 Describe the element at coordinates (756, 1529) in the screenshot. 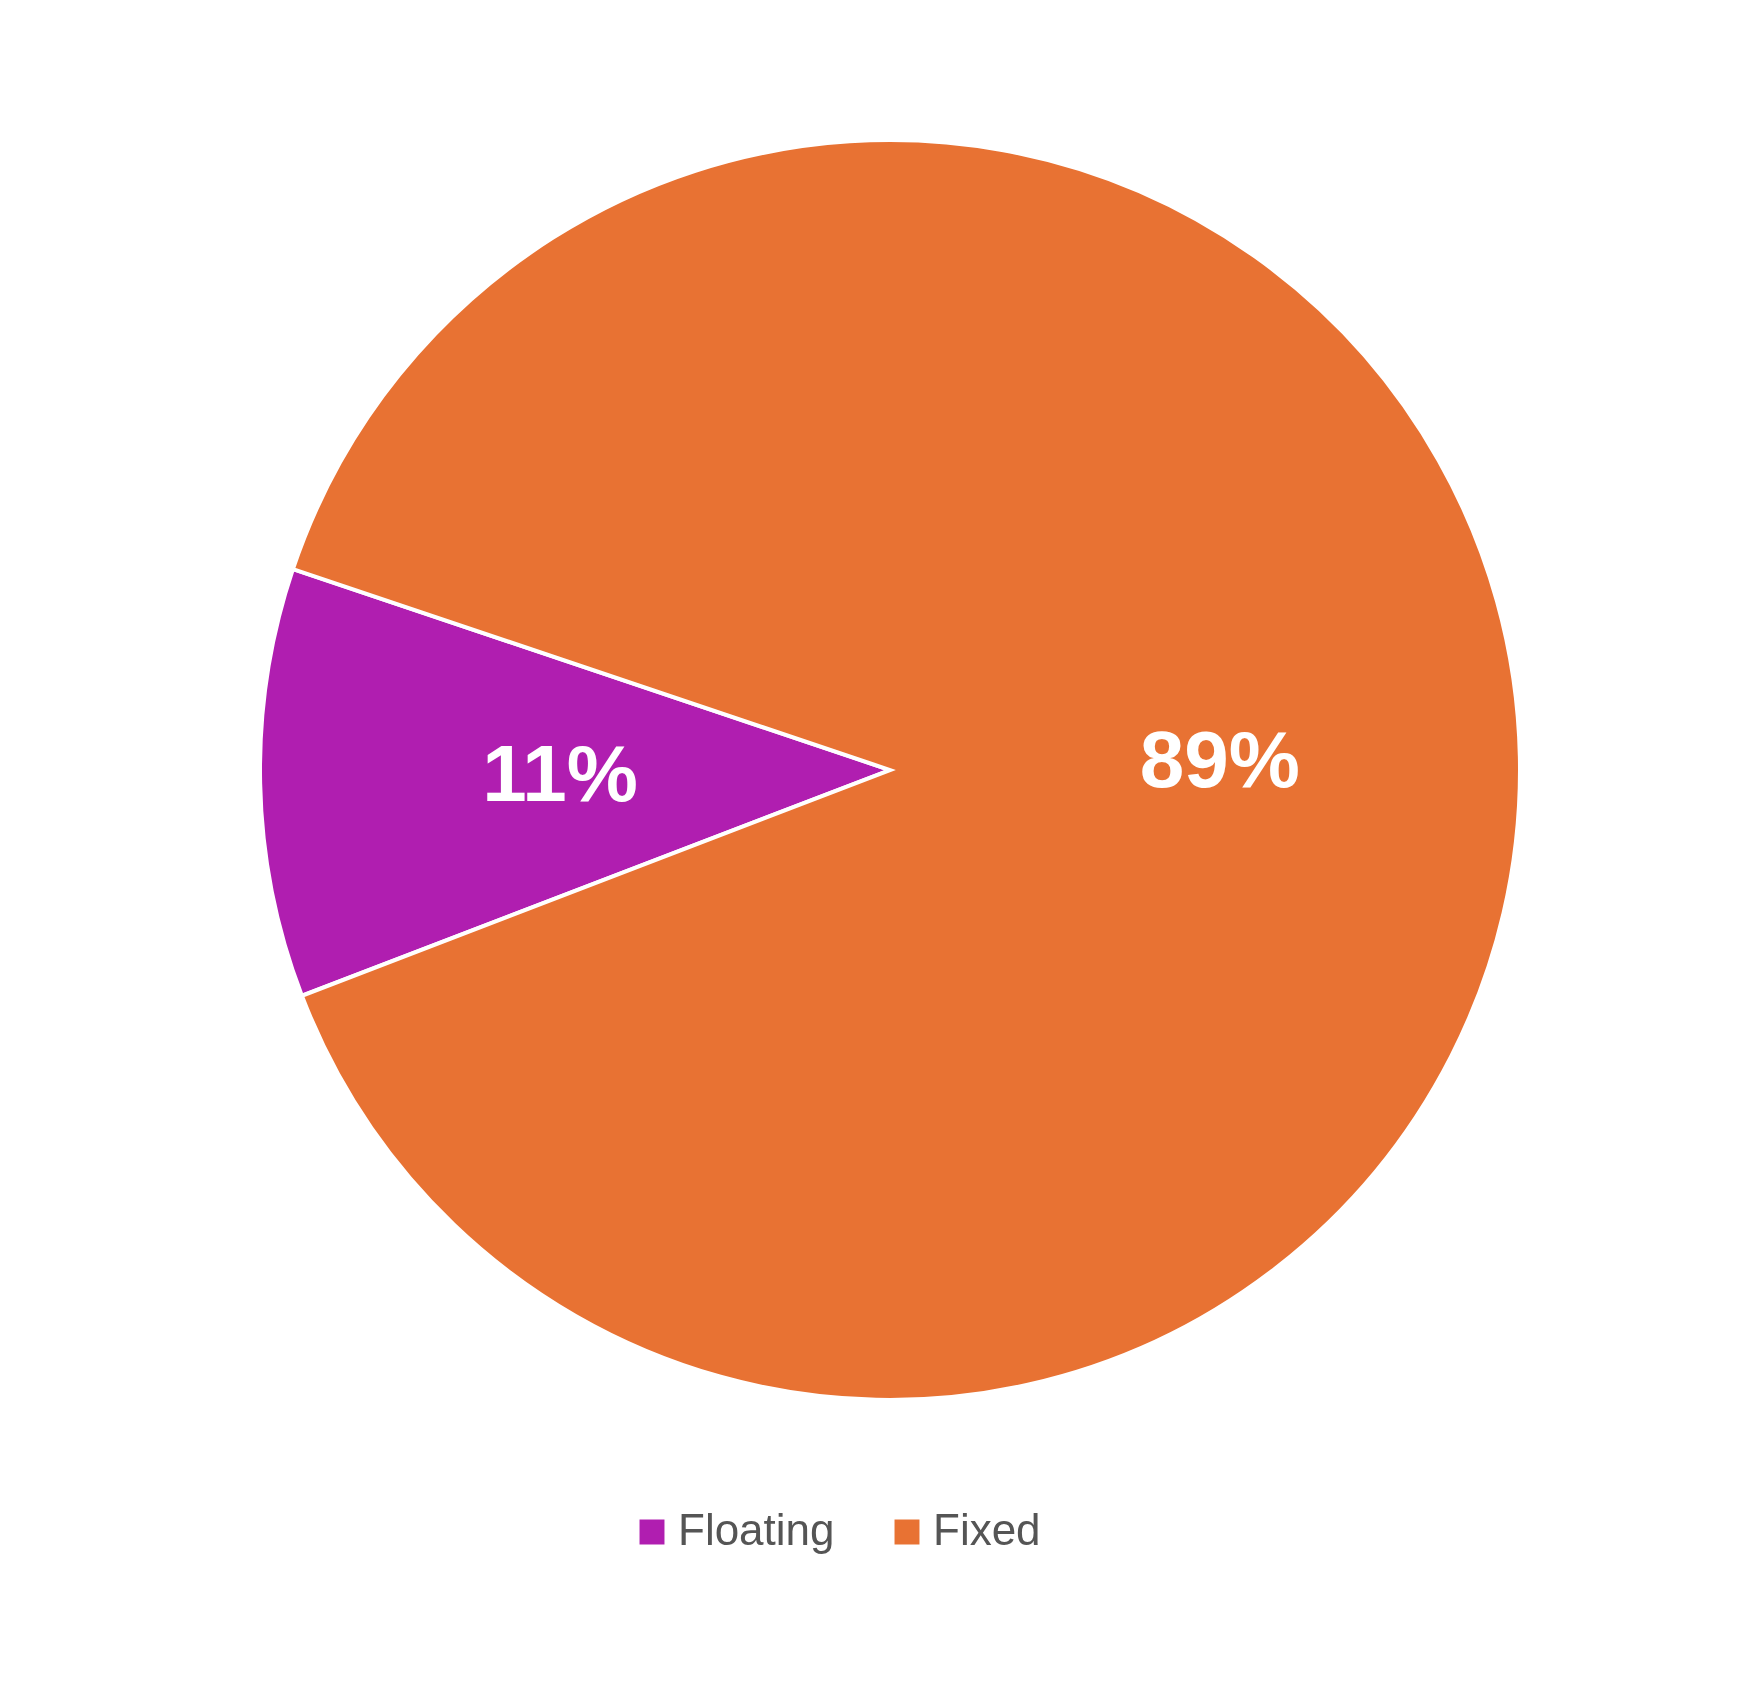

I see `legend-label: Floating` at that location.